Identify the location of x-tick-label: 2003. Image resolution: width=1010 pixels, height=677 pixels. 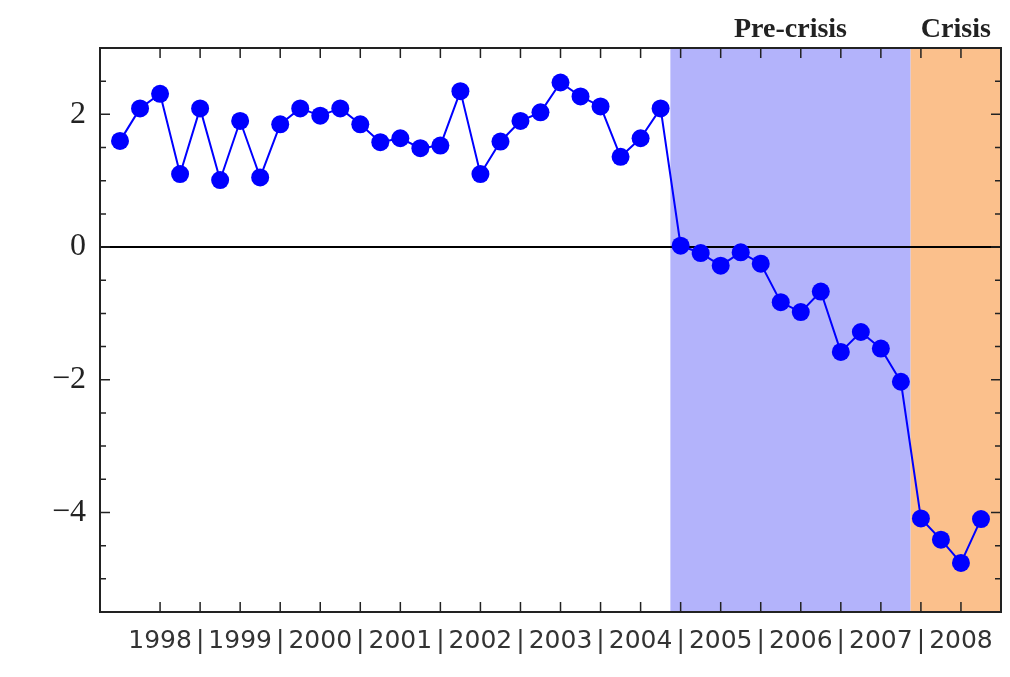
(560, 639).